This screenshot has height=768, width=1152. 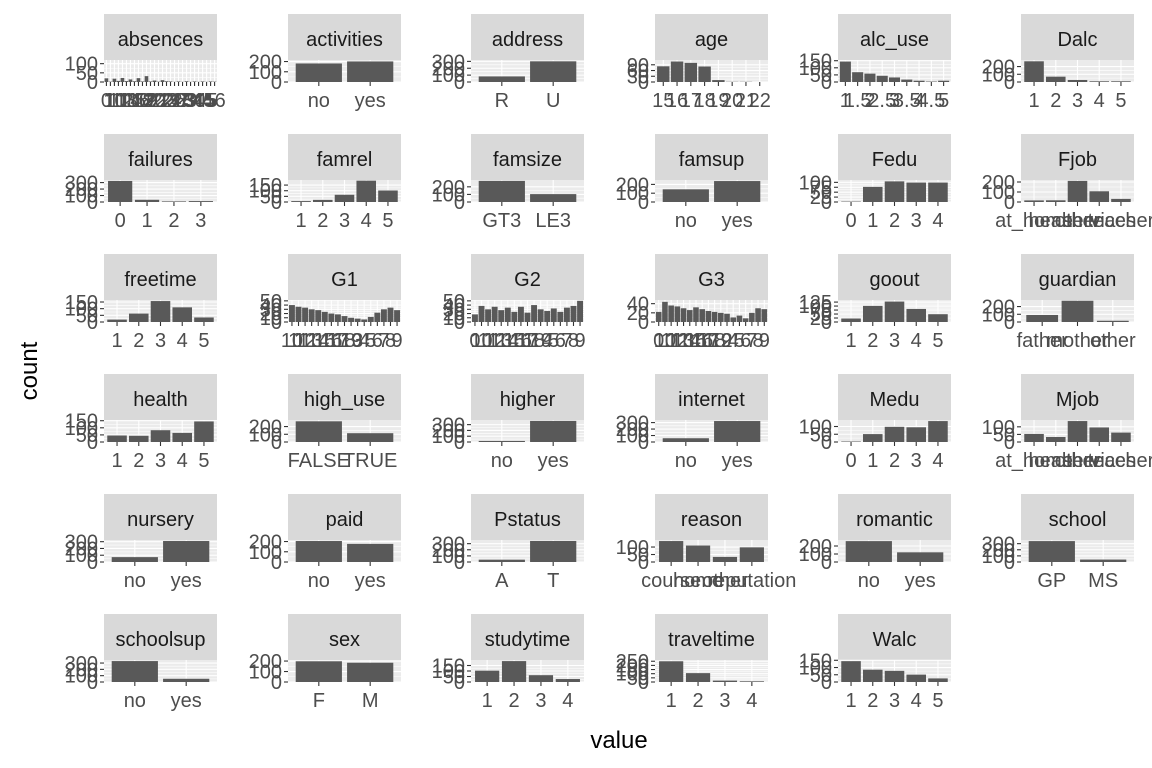 What do you see at coordinates (345, 520) in the screenshot?
I see `facet-title: paid` at bounding box center [345, 520].